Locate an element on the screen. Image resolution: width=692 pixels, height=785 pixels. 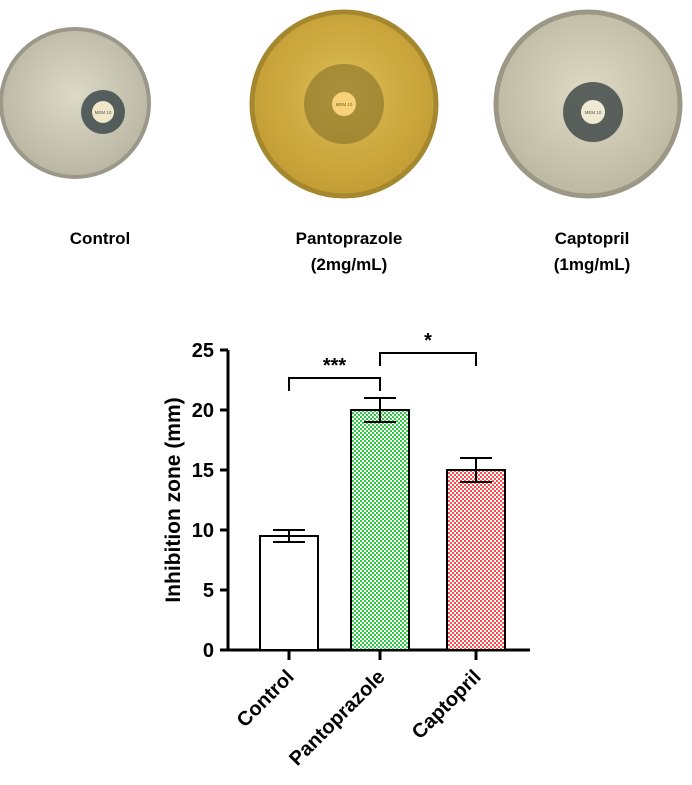
y-tick-label: 0 is located at coordinates (208, 651).